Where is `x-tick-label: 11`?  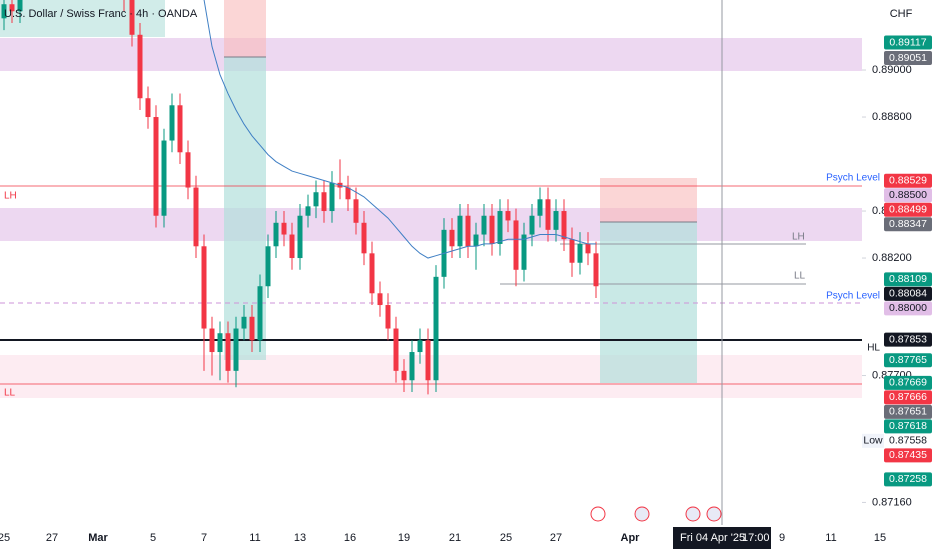 x-tick-label: 11 is located at coordinates (254, 538).